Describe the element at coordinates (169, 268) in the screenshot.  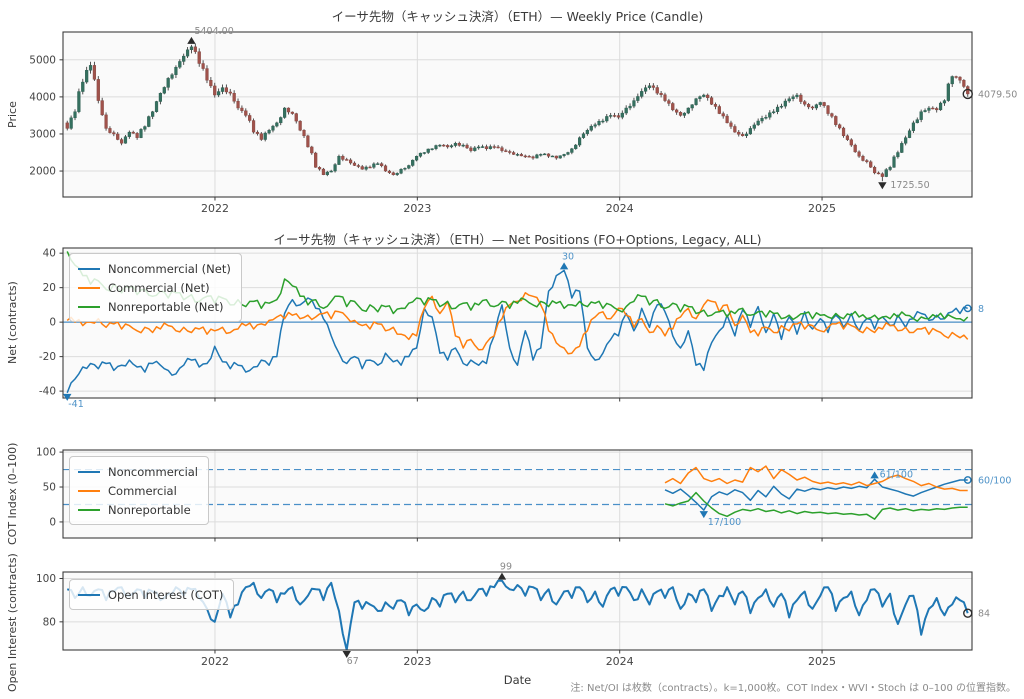
I see `legend-label: Noncommercial (Net)` at that location.